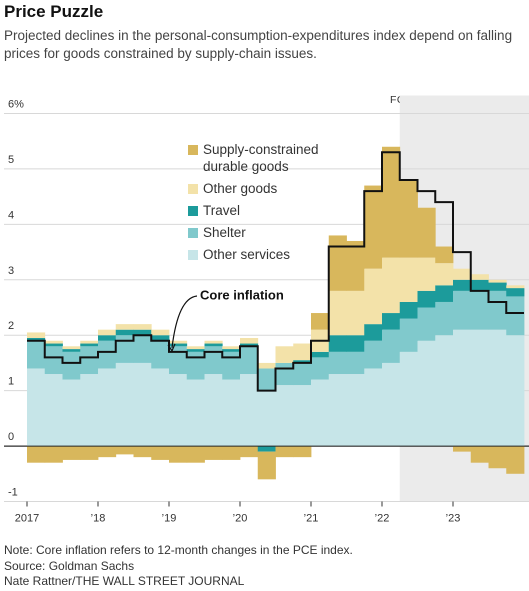 This screenshot has width=529, height=591. Describe the element at coordinates (261, 158) in the screenshot. I see `legend-label: Supply-constrained durable goods` at that location.